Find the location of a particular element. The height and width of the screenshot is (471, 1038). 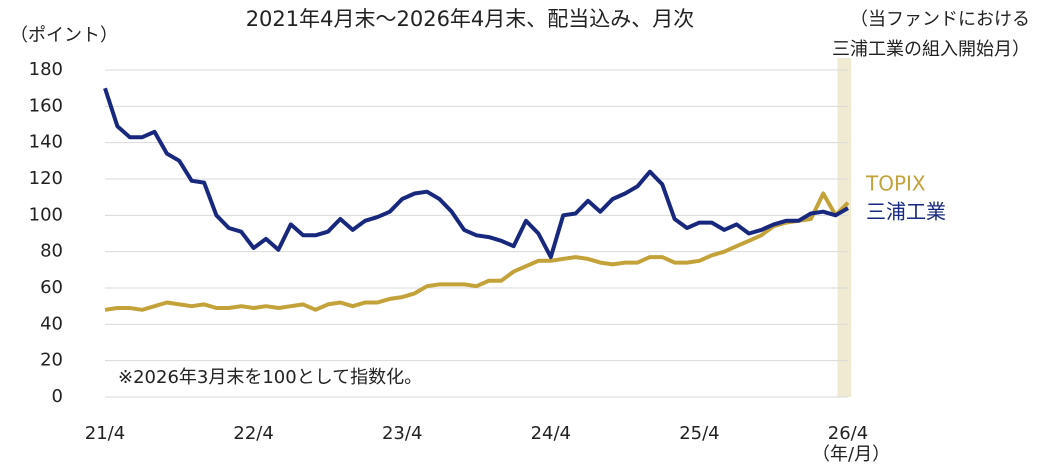

x-axis-unit: （年/月） is located at coordinates (851, 454).